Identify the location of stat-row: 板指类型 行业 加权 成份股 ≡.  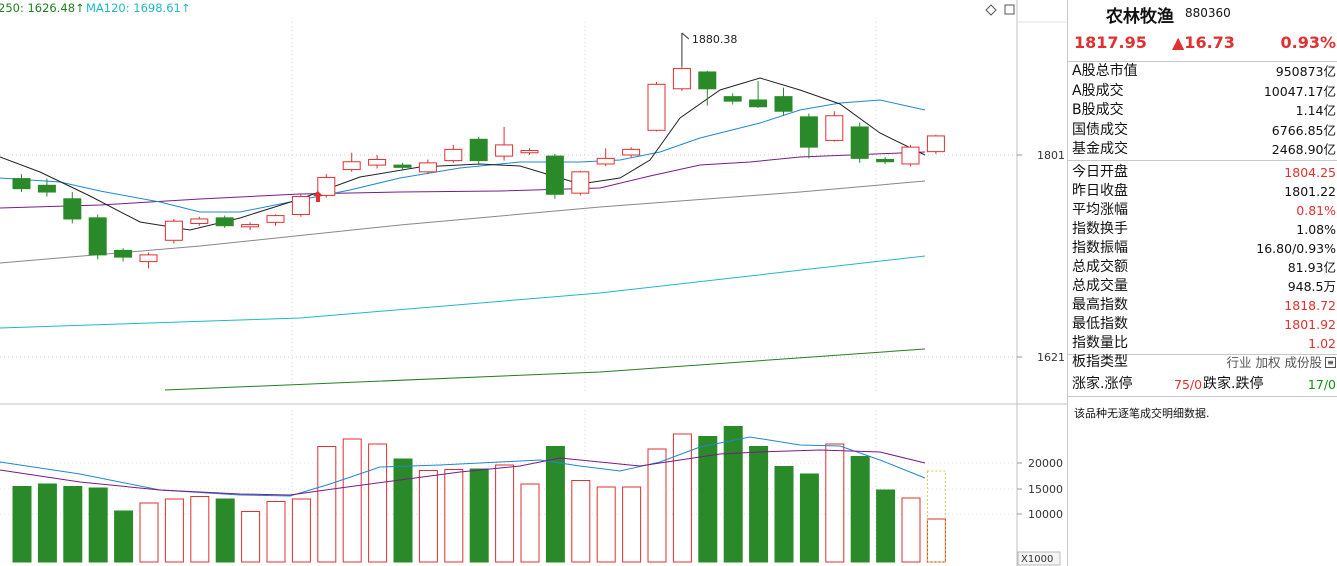
(1202, 362).